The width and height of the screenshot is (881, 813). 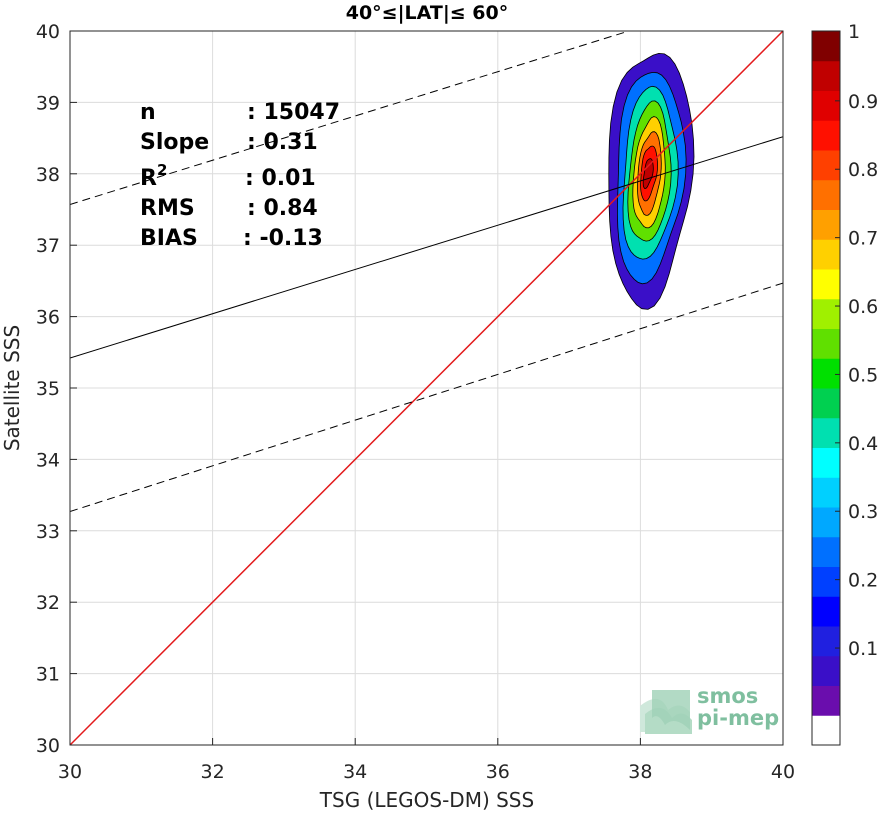 I want to click on y-tick-label-6: 36, so click(x=48, y=318).